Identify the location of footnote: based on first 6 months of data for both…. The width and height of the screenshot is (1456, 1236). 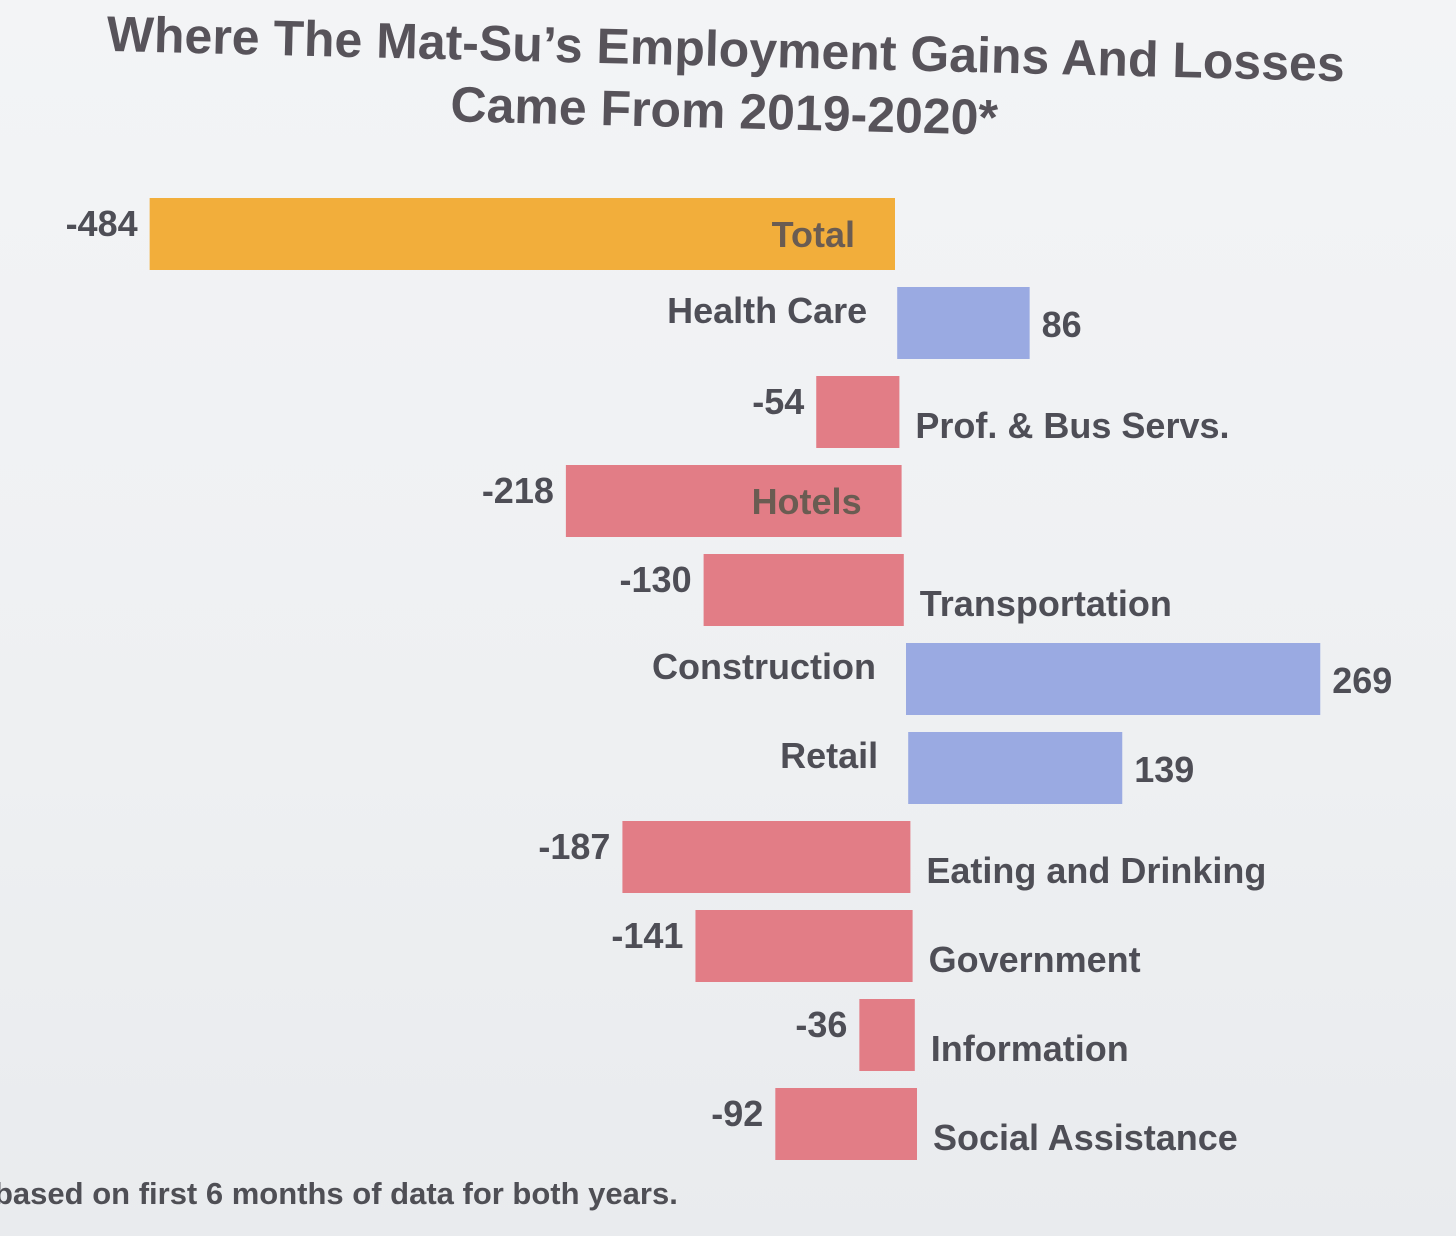
(339, 1193).